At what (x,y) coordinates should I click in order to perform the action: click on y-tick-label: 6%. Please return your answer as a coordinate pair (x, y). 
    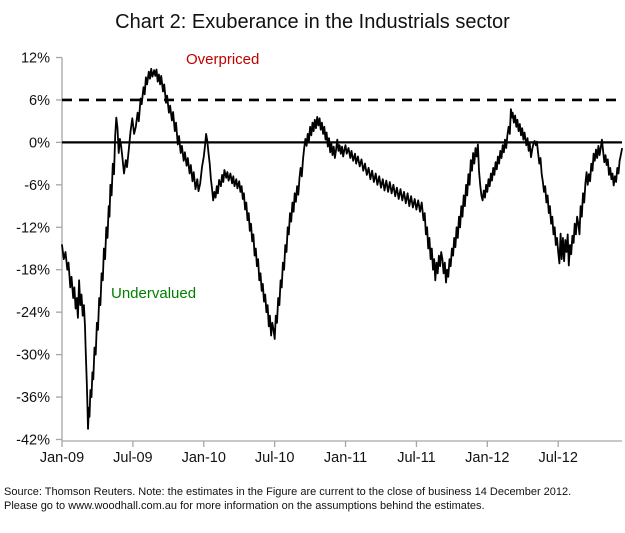
    Looking at the image, I should click on (39, 101).